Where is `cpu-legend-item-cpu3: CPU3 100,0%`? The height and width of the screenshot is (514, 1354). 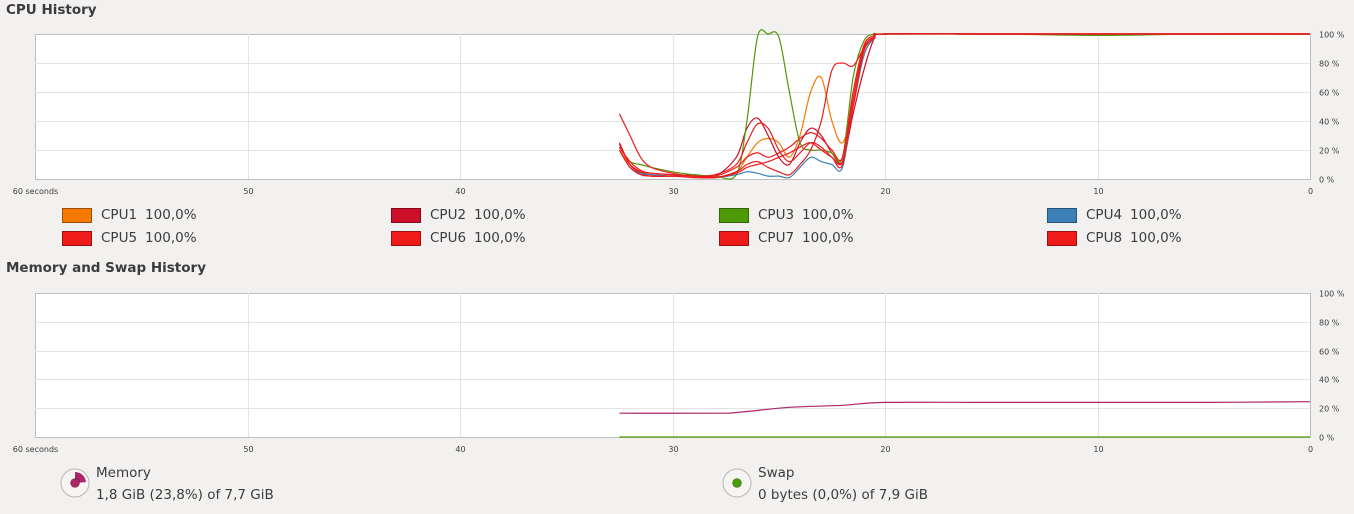
cpu-legend-item-cpu3: CPU3 100,0% is located at coordinates (786, 215).